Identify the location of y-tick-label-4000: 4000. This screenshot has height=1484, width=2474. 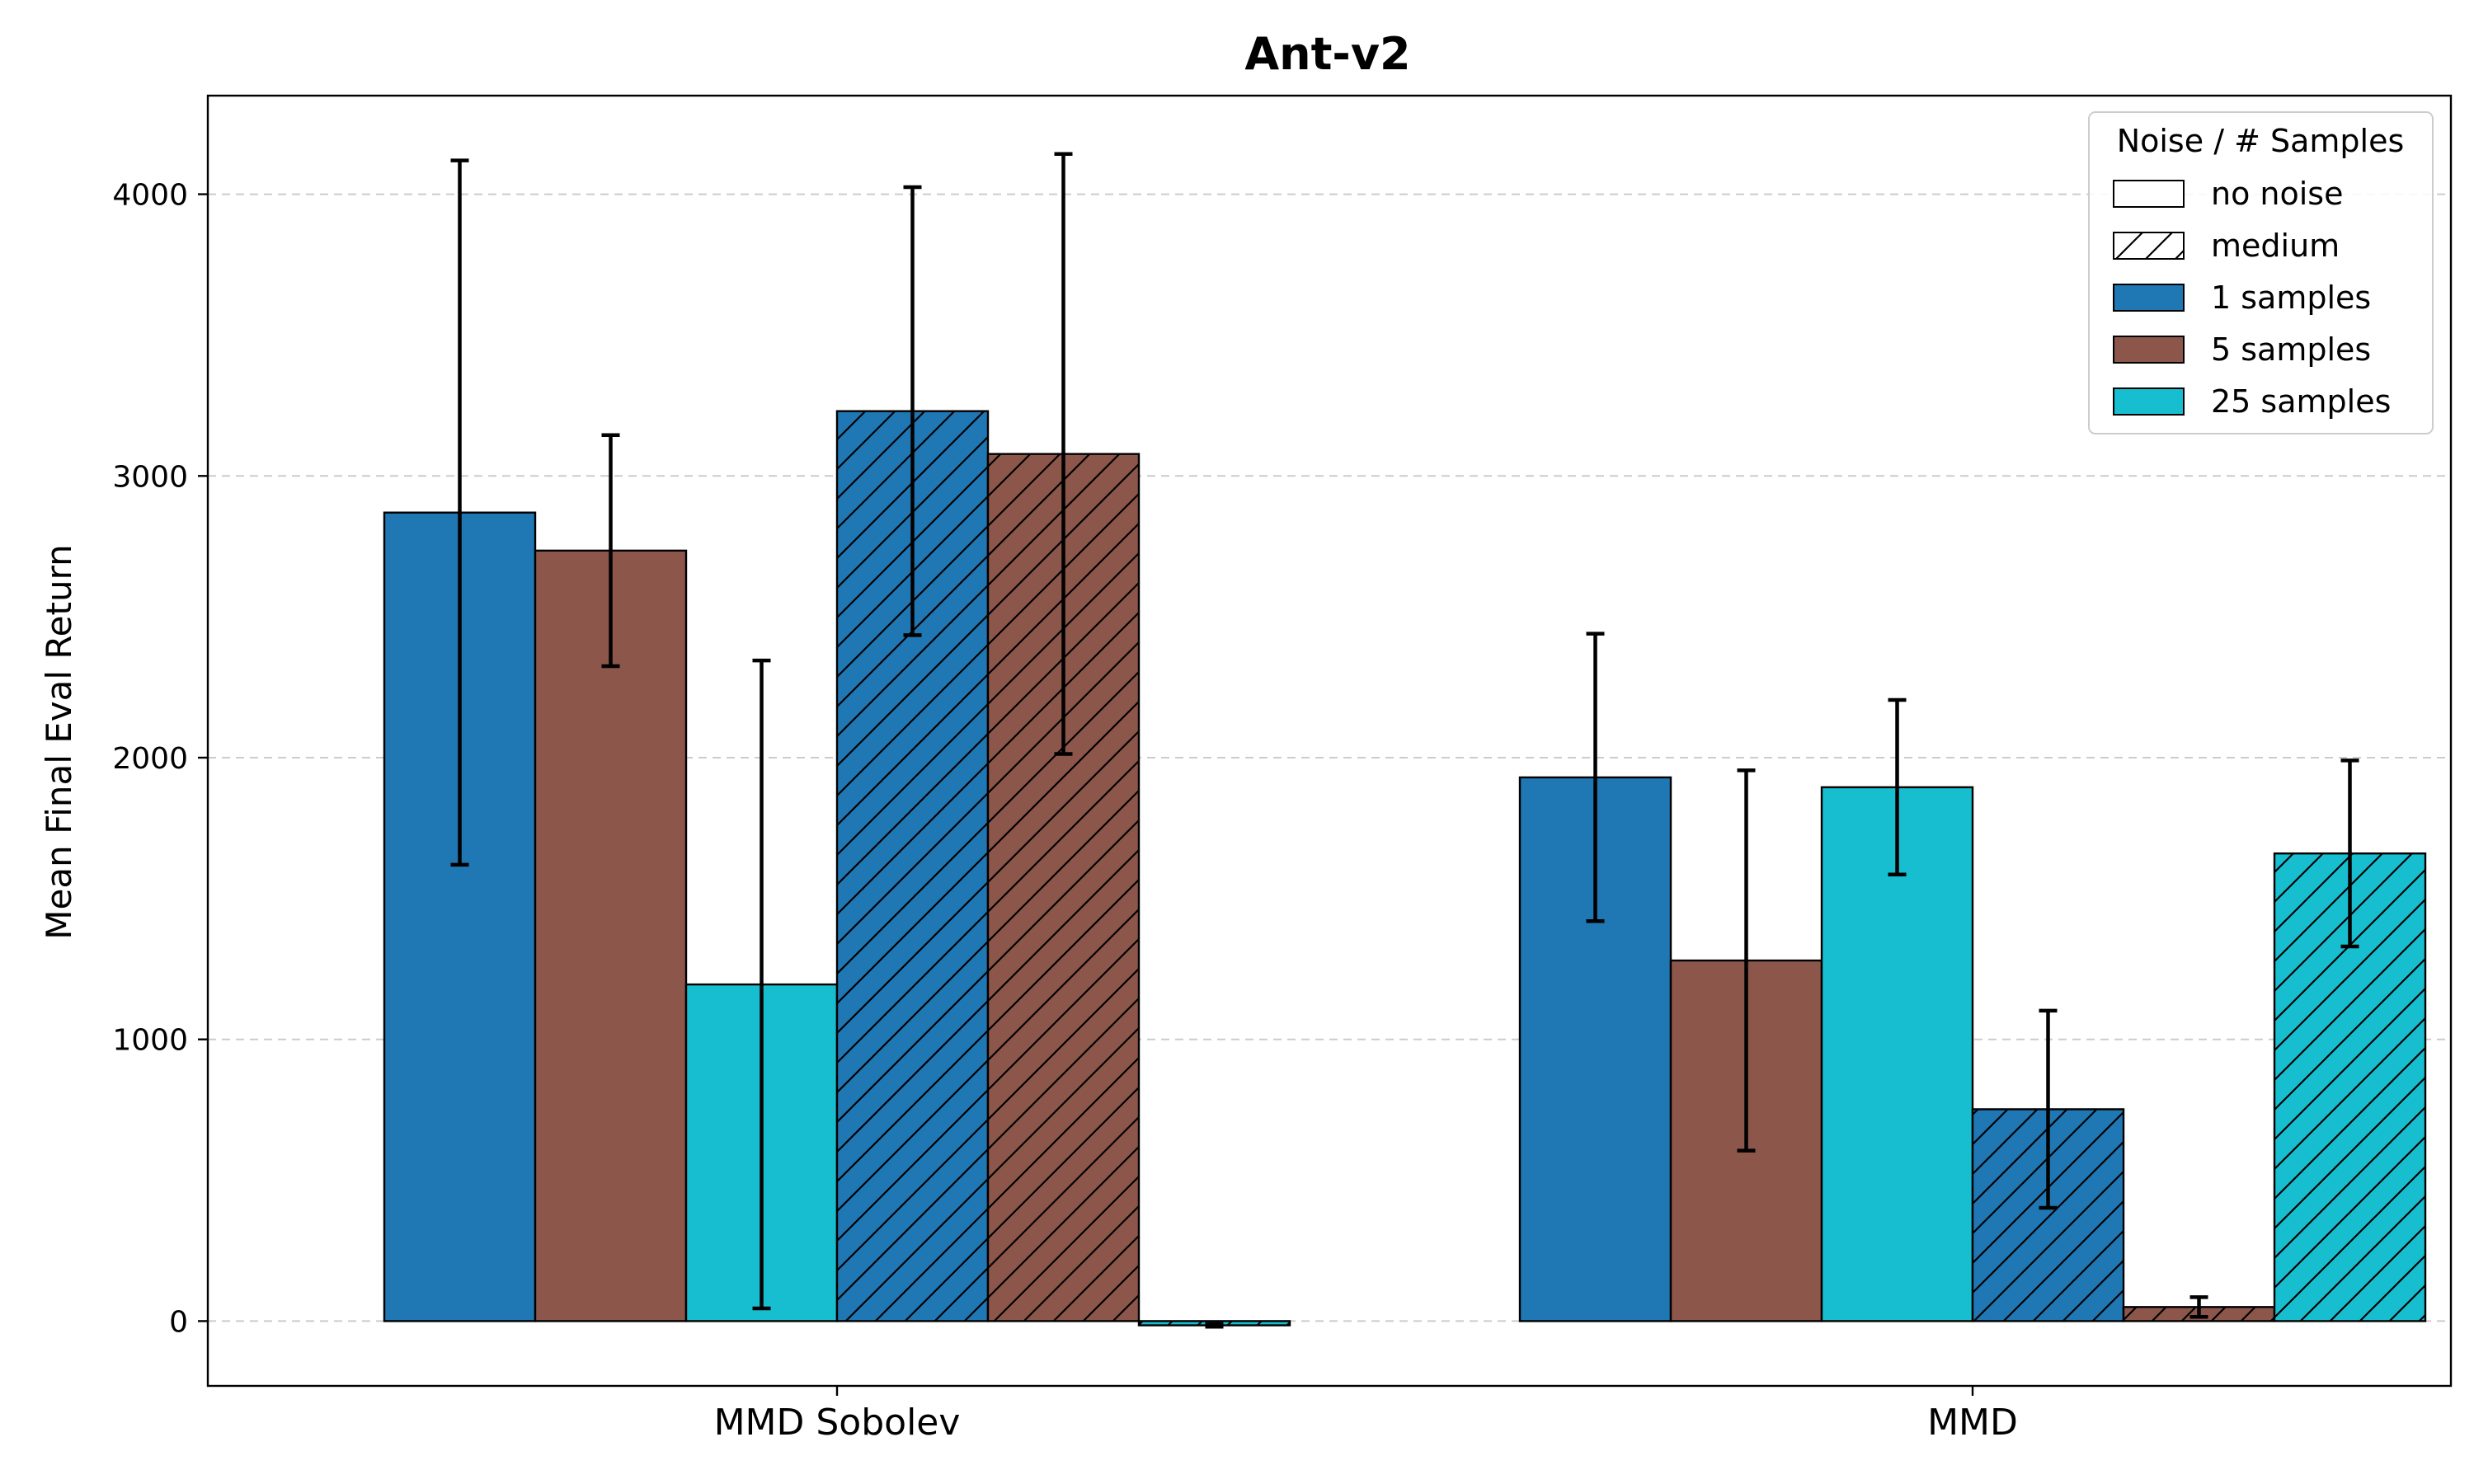
(150, 196).